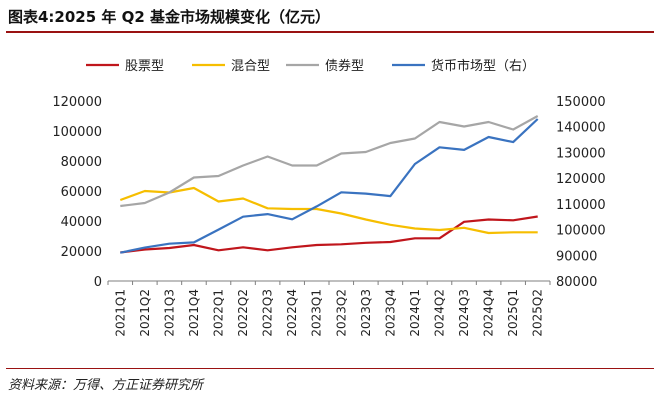 The width and height of the screenshot is (660, 400). Describe the element at coordinates (219, 313) in the screenshot. I see `x-tick-label: 2022Q1` at that location.